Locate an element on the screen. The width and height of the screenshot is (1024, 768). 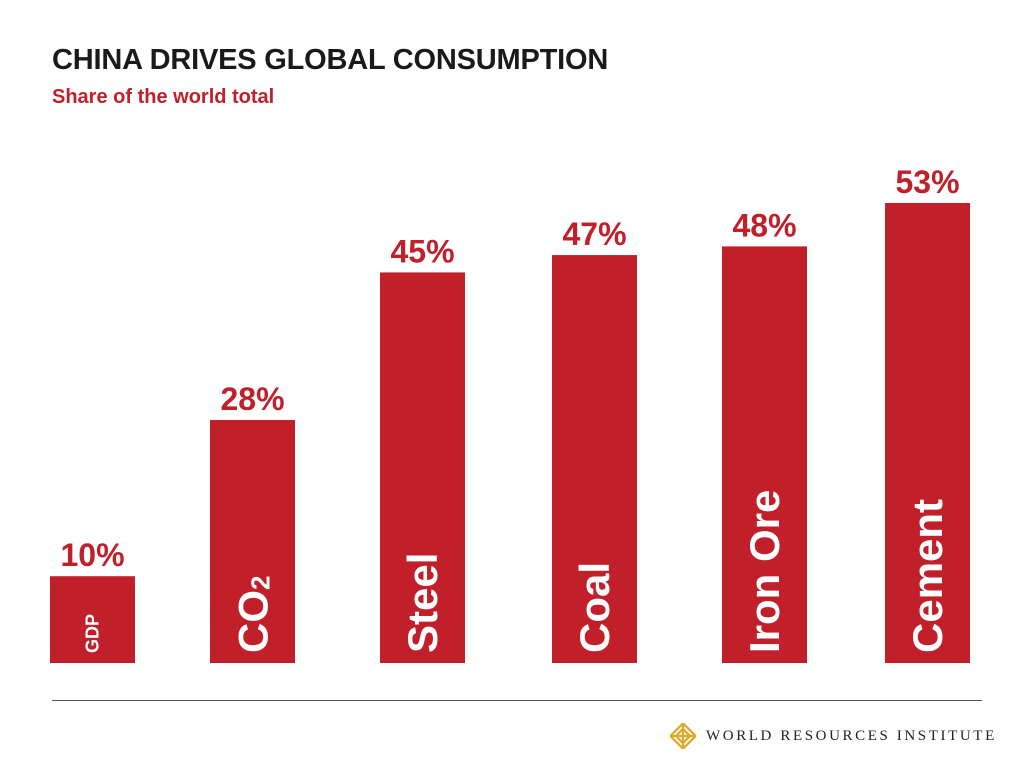
value-label: 45% is located at coordinates (422, 251).